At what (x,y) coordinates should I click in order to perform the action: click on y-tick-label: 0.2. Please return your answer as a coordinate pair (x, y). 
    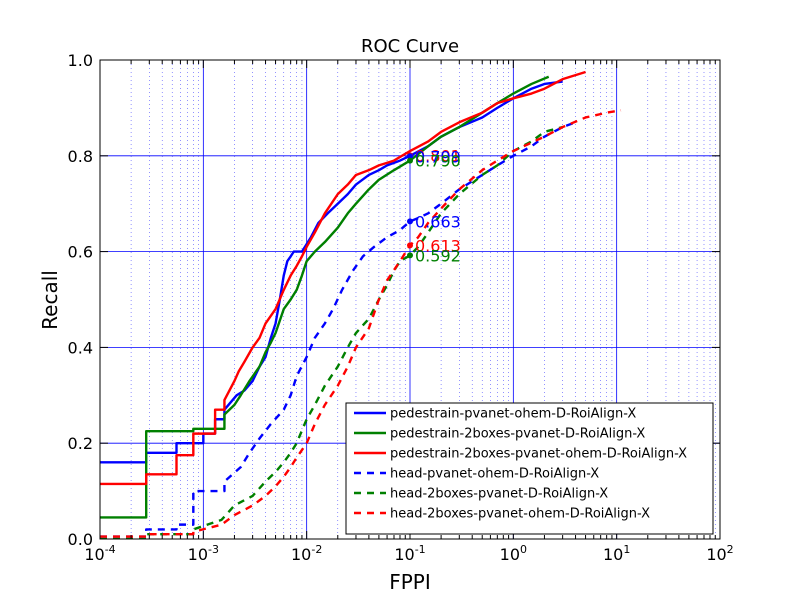
    Looking at the image, I should click on (80, 443).